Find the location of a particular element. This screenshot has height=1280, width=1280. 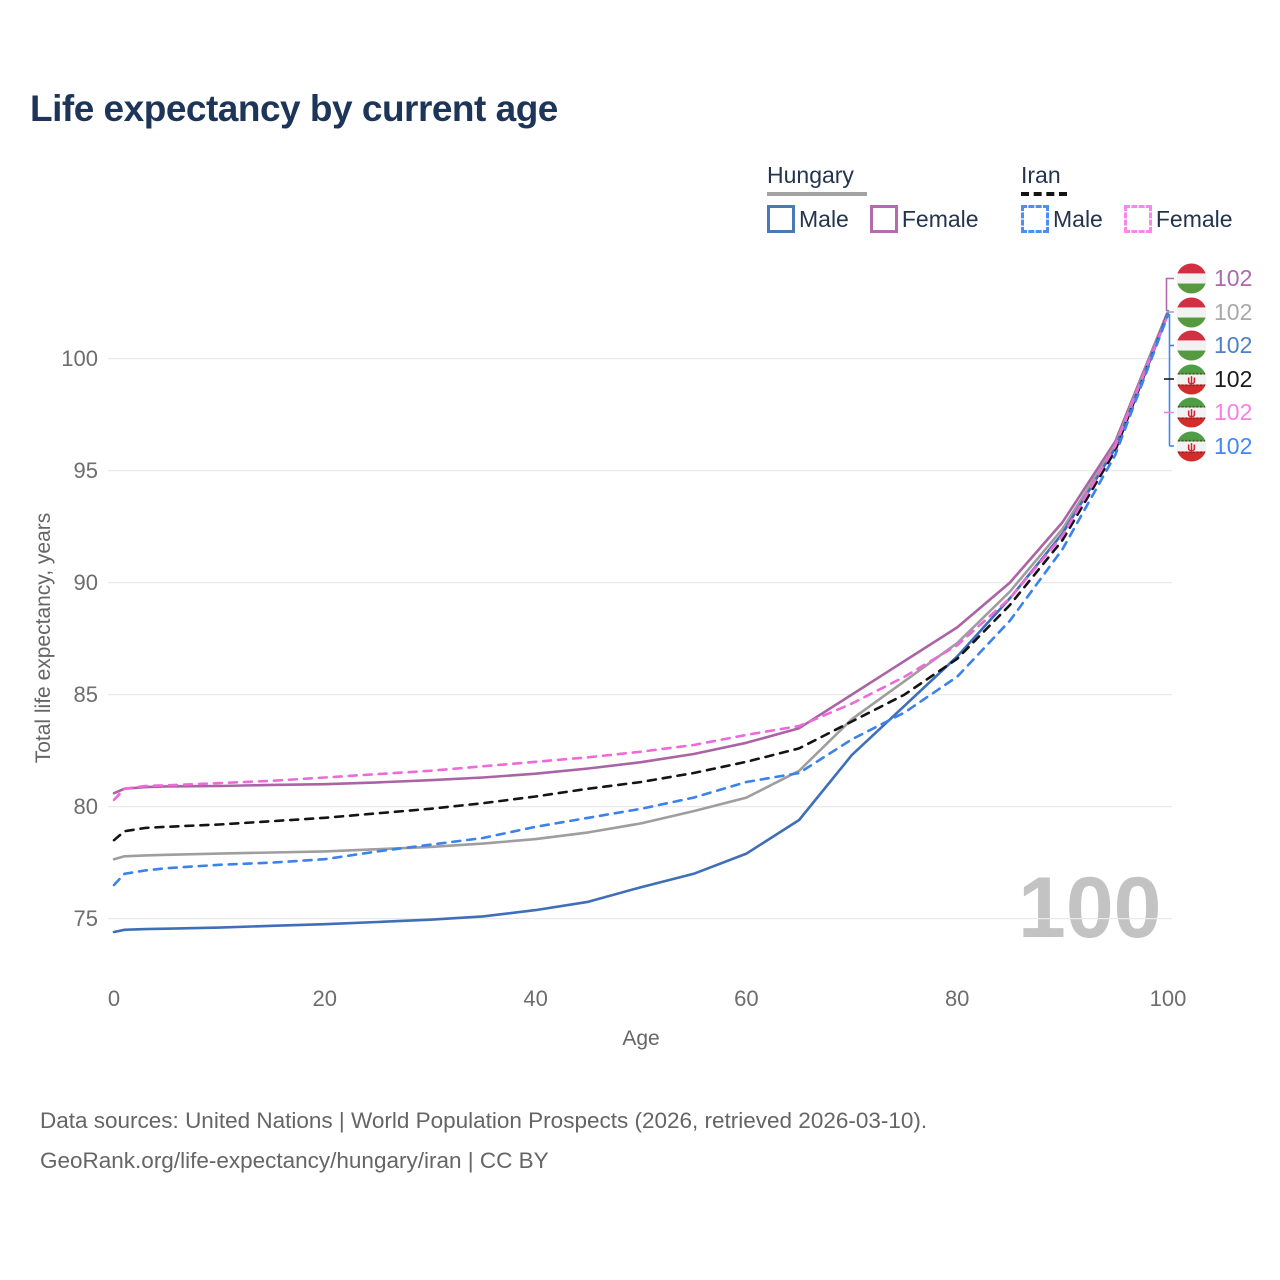

endpoint-label-iran-total: ψ 102 is located at coordinates (1214, 379).